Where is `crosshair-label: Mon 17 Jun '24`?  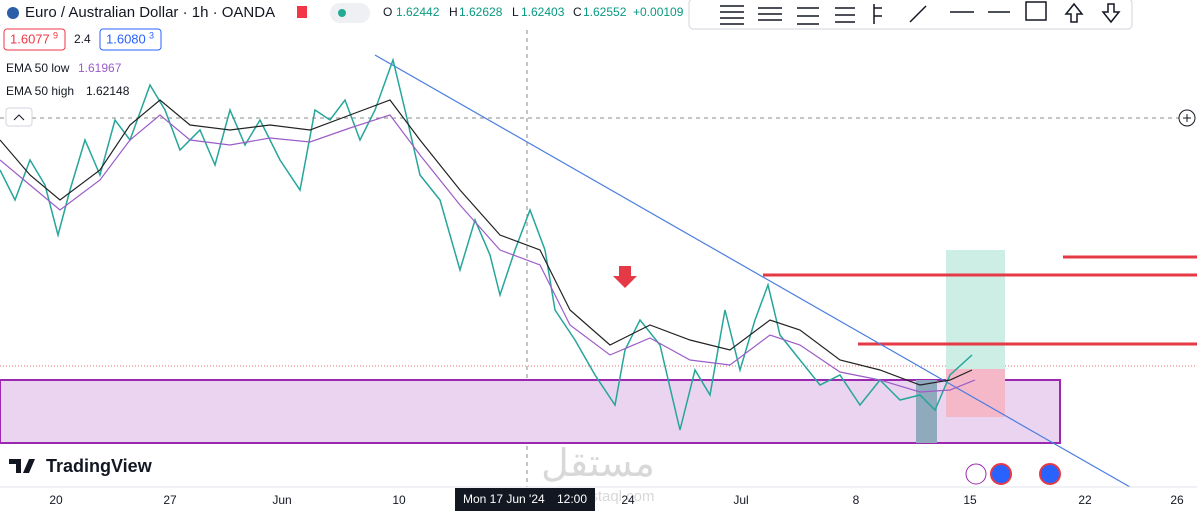 crosshair-label: Mon 17 Jun '24 is located at coordinates (504, 499).